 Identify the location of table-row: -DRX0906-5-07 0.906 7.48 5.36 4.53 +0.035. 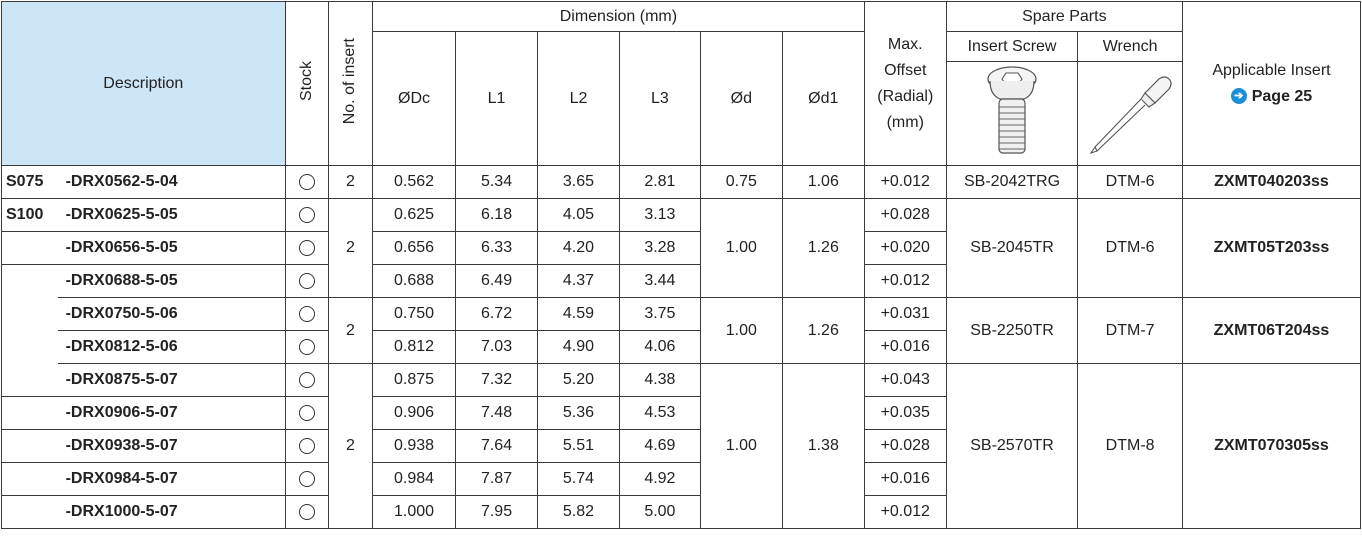
(680, 413).